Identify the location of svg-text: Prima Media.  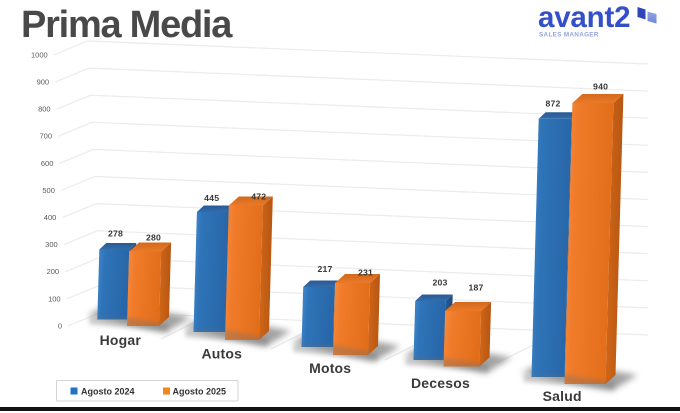
(127, 25).